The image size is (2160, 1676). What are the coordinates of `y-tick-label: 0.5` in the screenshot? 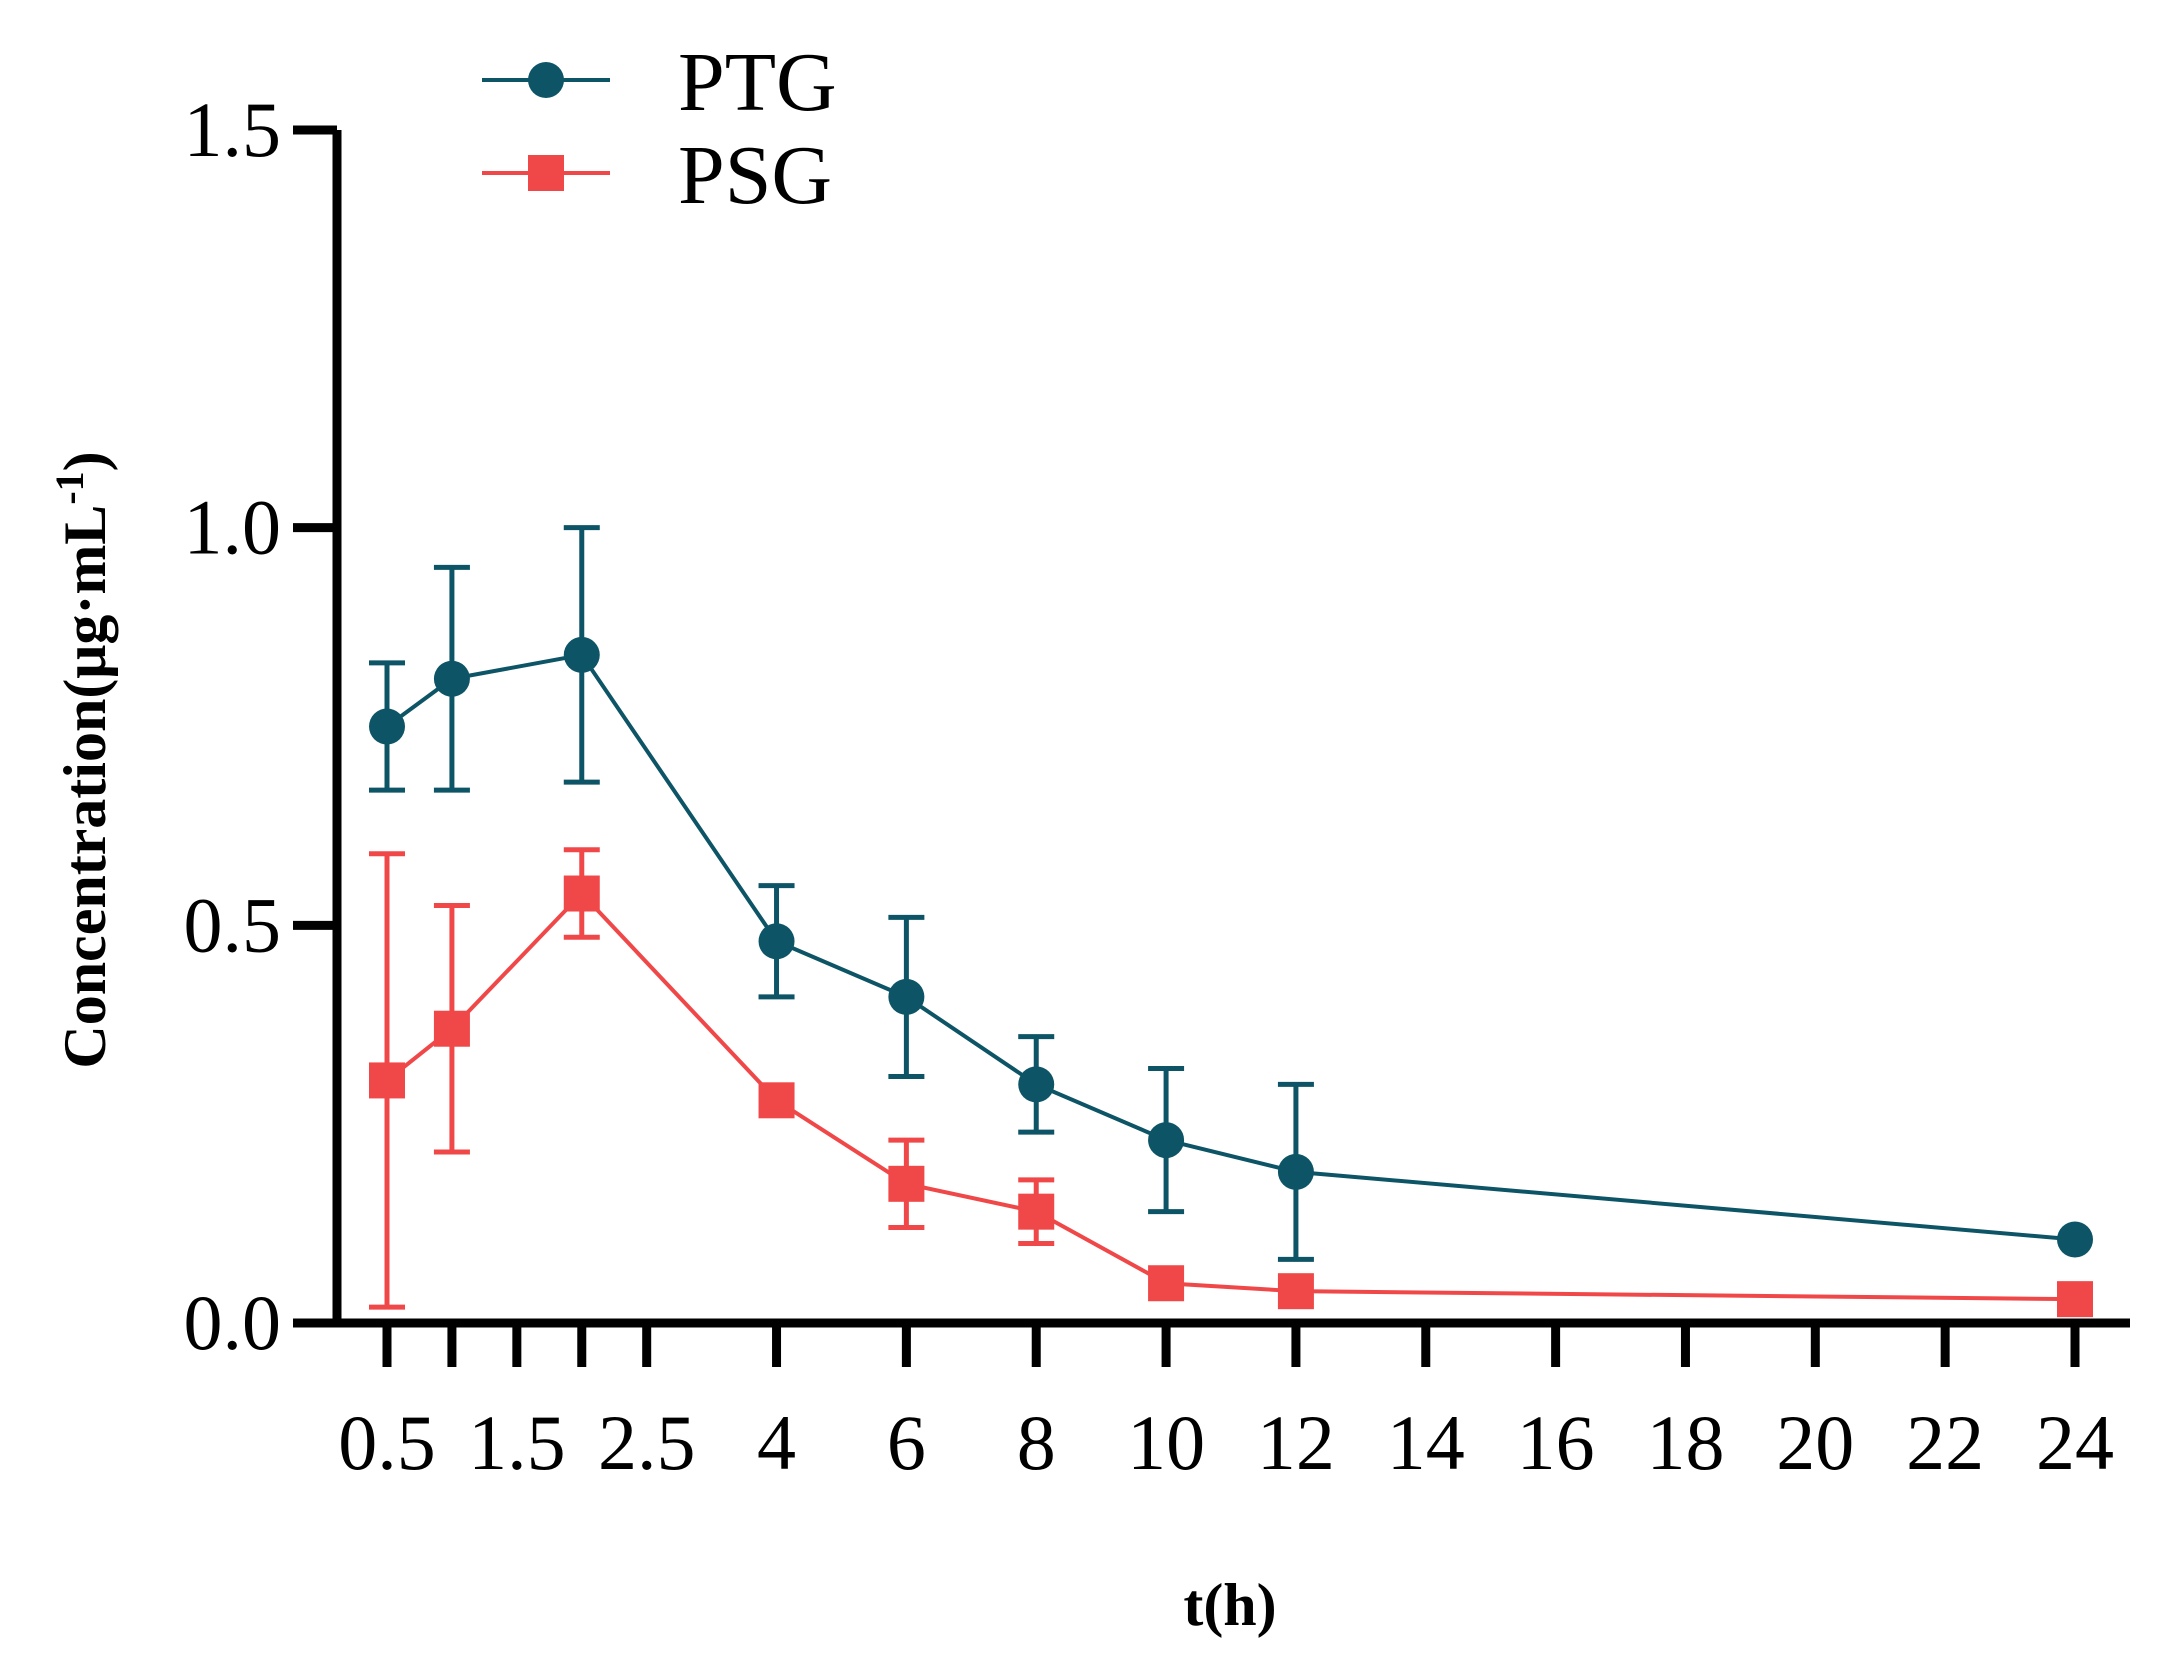 It's located at (233, 924).